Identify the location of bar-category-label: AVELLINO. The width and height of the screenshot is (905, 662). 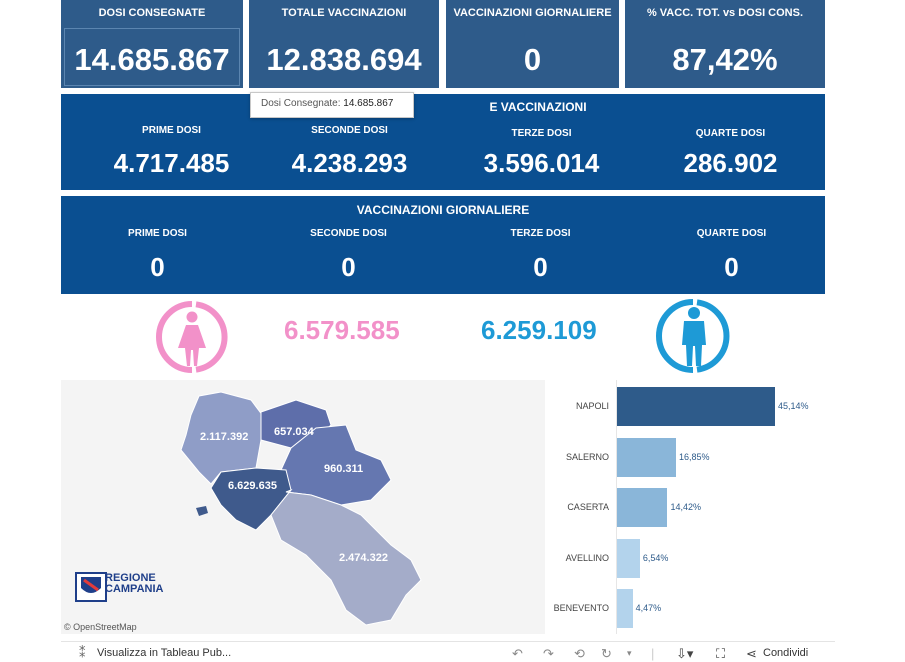
(587, 557).